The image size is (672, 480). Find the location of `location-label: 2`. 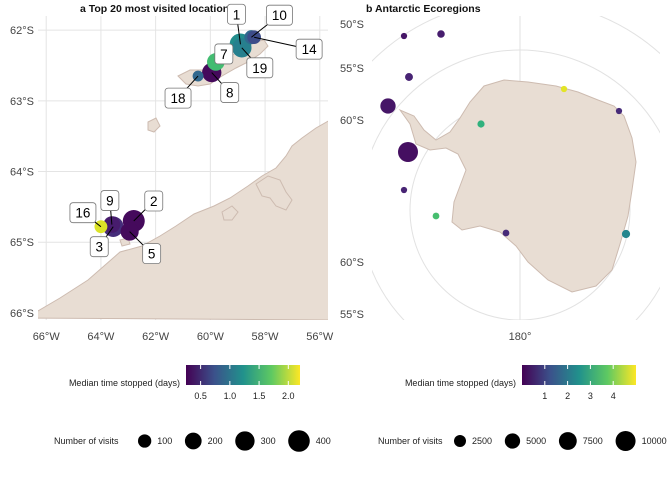

location-label: 2 is located at coordinates (154, 201).